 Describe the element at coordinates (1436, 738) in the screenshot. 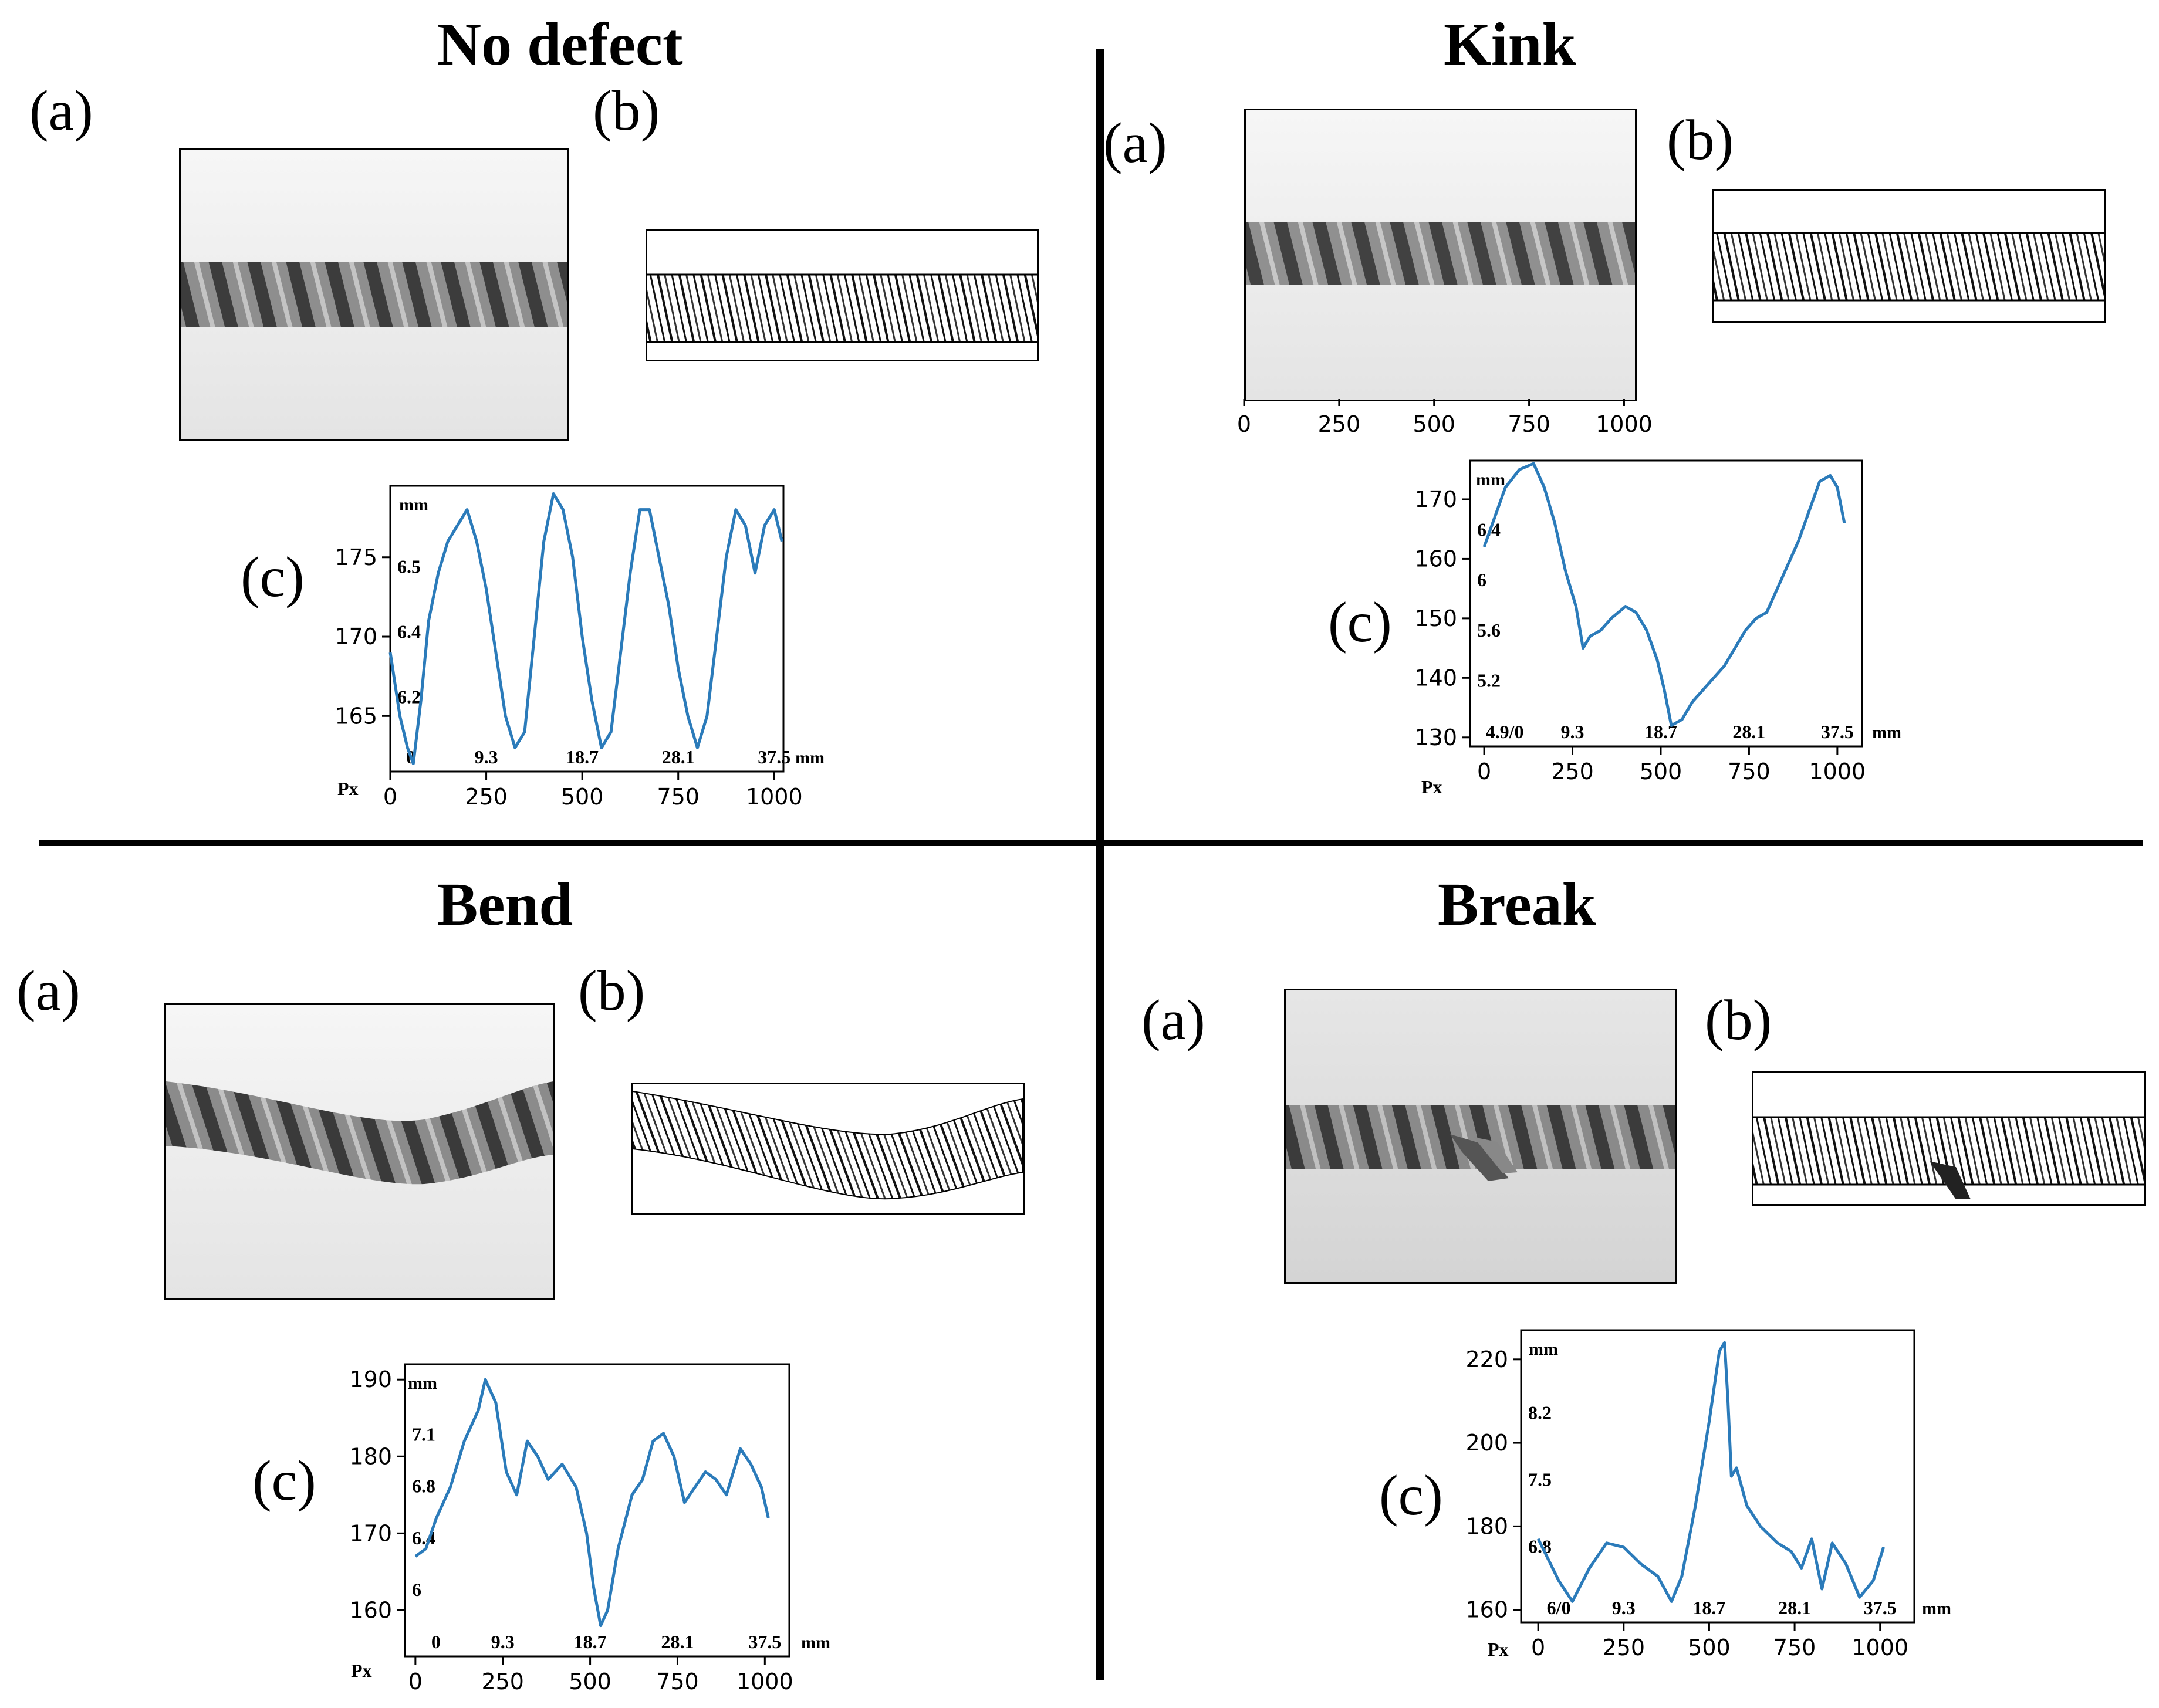

I see `y-tick-label: 130` at that location.